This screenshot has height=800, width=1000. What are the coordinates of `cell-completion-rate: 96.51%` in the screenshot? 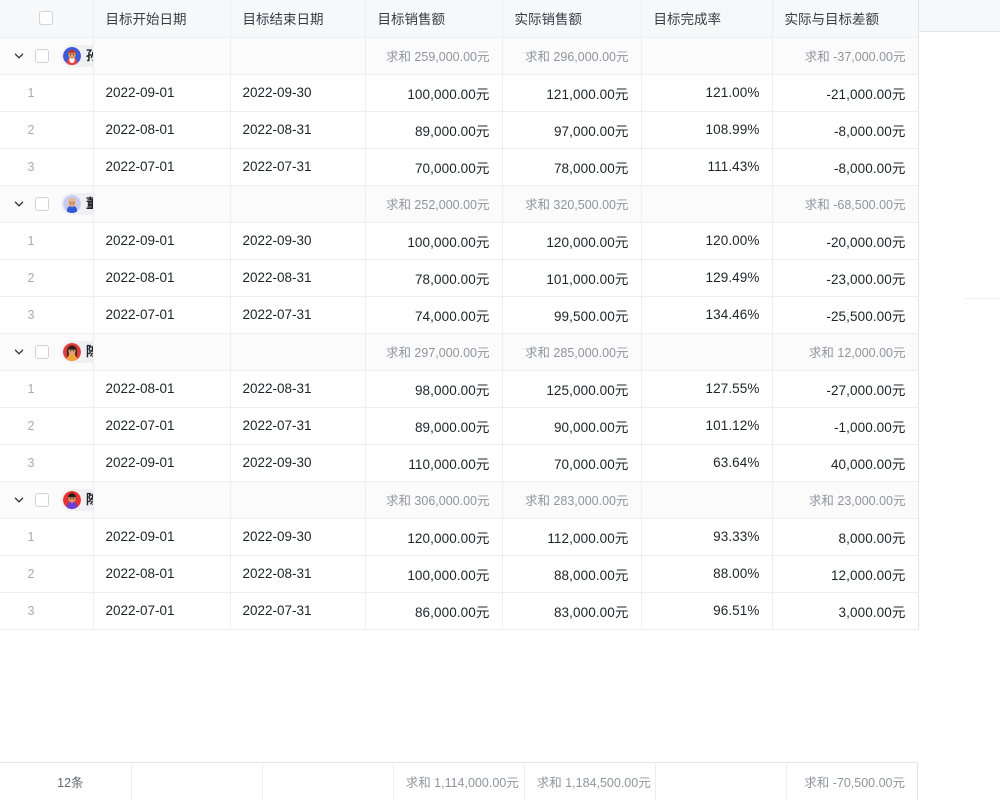 It's located at (707, 611).